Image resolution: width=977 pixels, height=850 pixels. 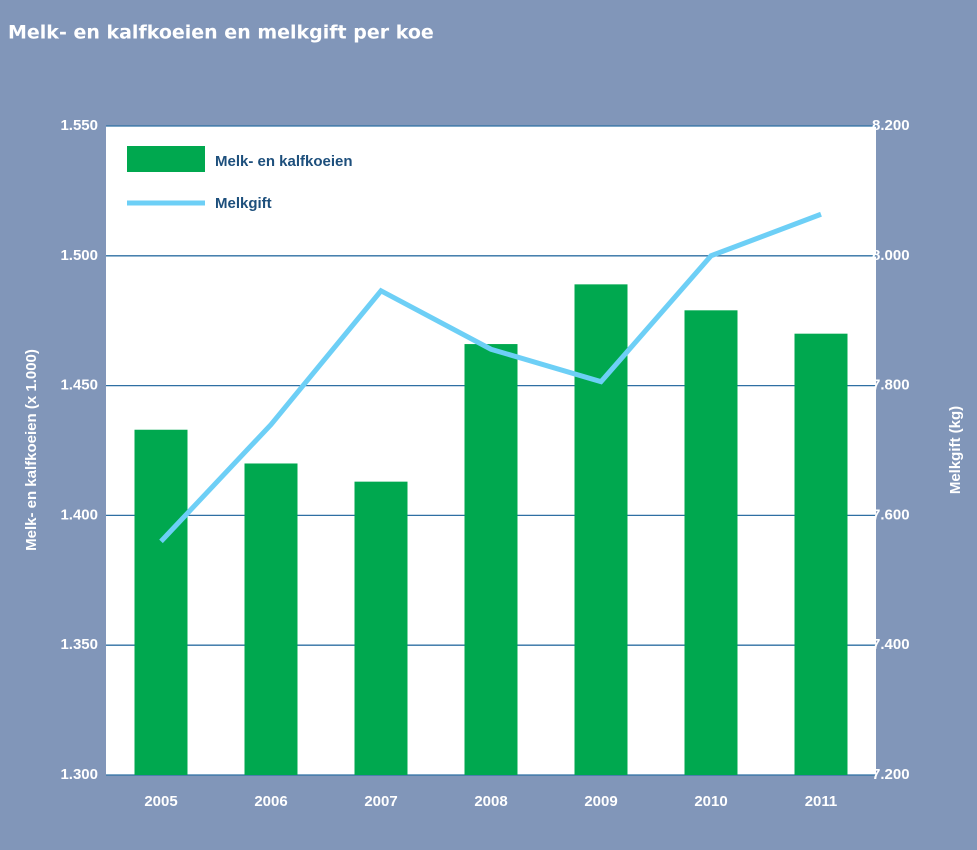 I want to click on legend-swatch, so click(x=166, y=159).